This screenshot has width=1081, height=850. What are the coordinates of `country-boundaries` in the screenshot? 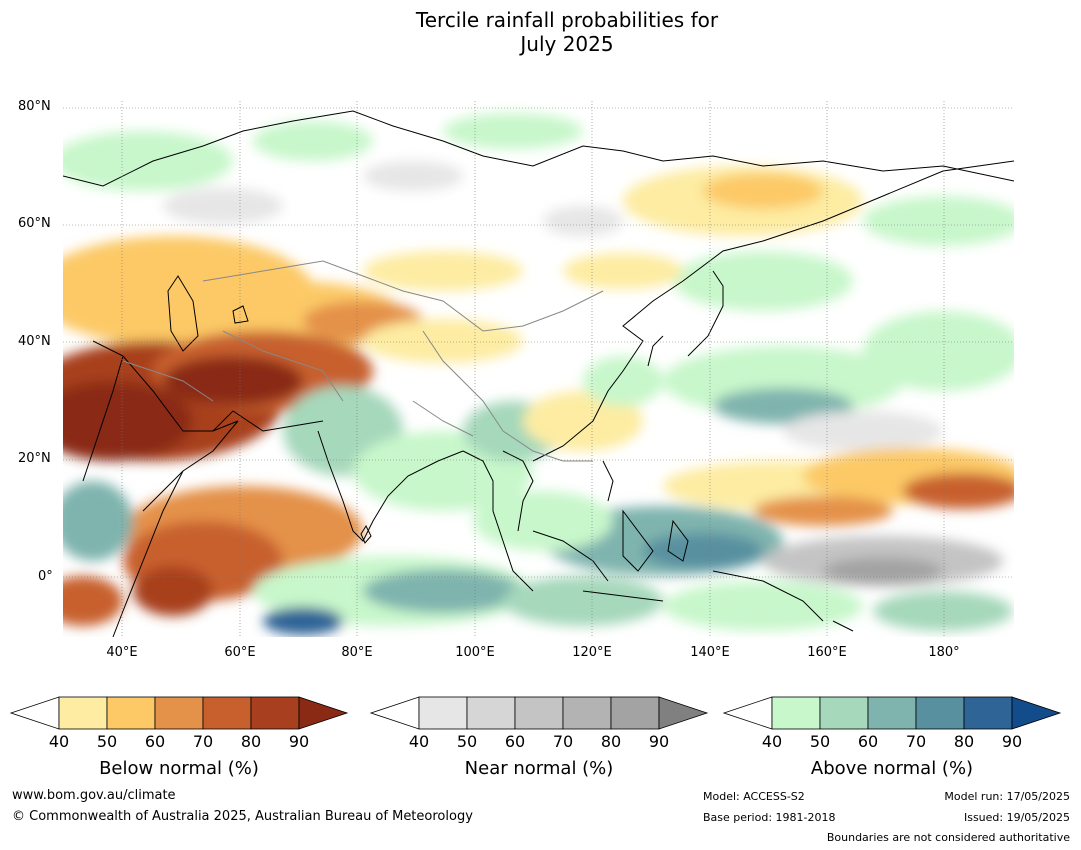 It's located at (363, 361).